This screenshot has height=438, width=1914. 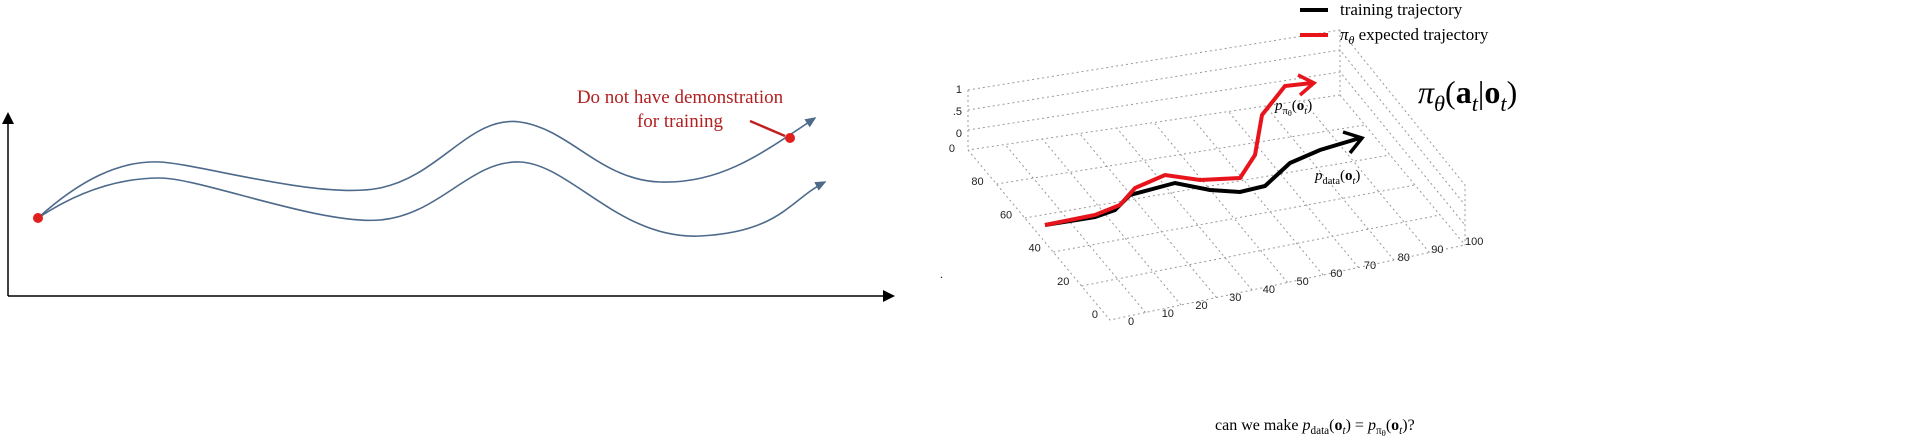 I want to click on annotation-line: Do not have demonstration, so click(x=680, y=97).